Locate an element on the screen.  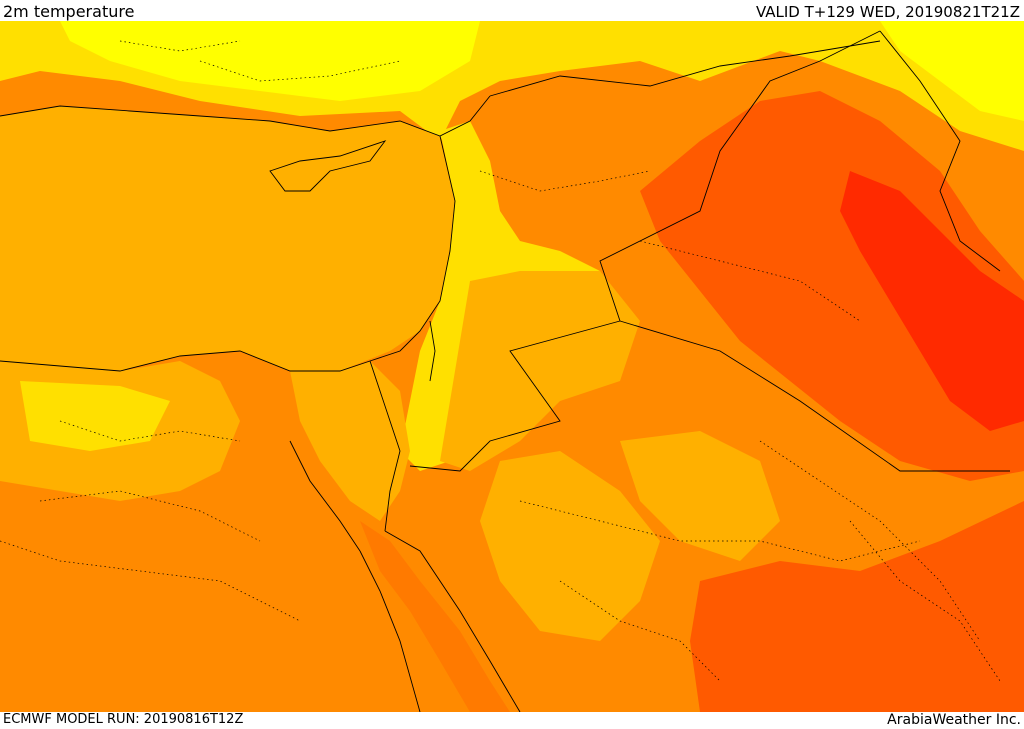
border-turkey-syria is located at coordinates (685, 68).